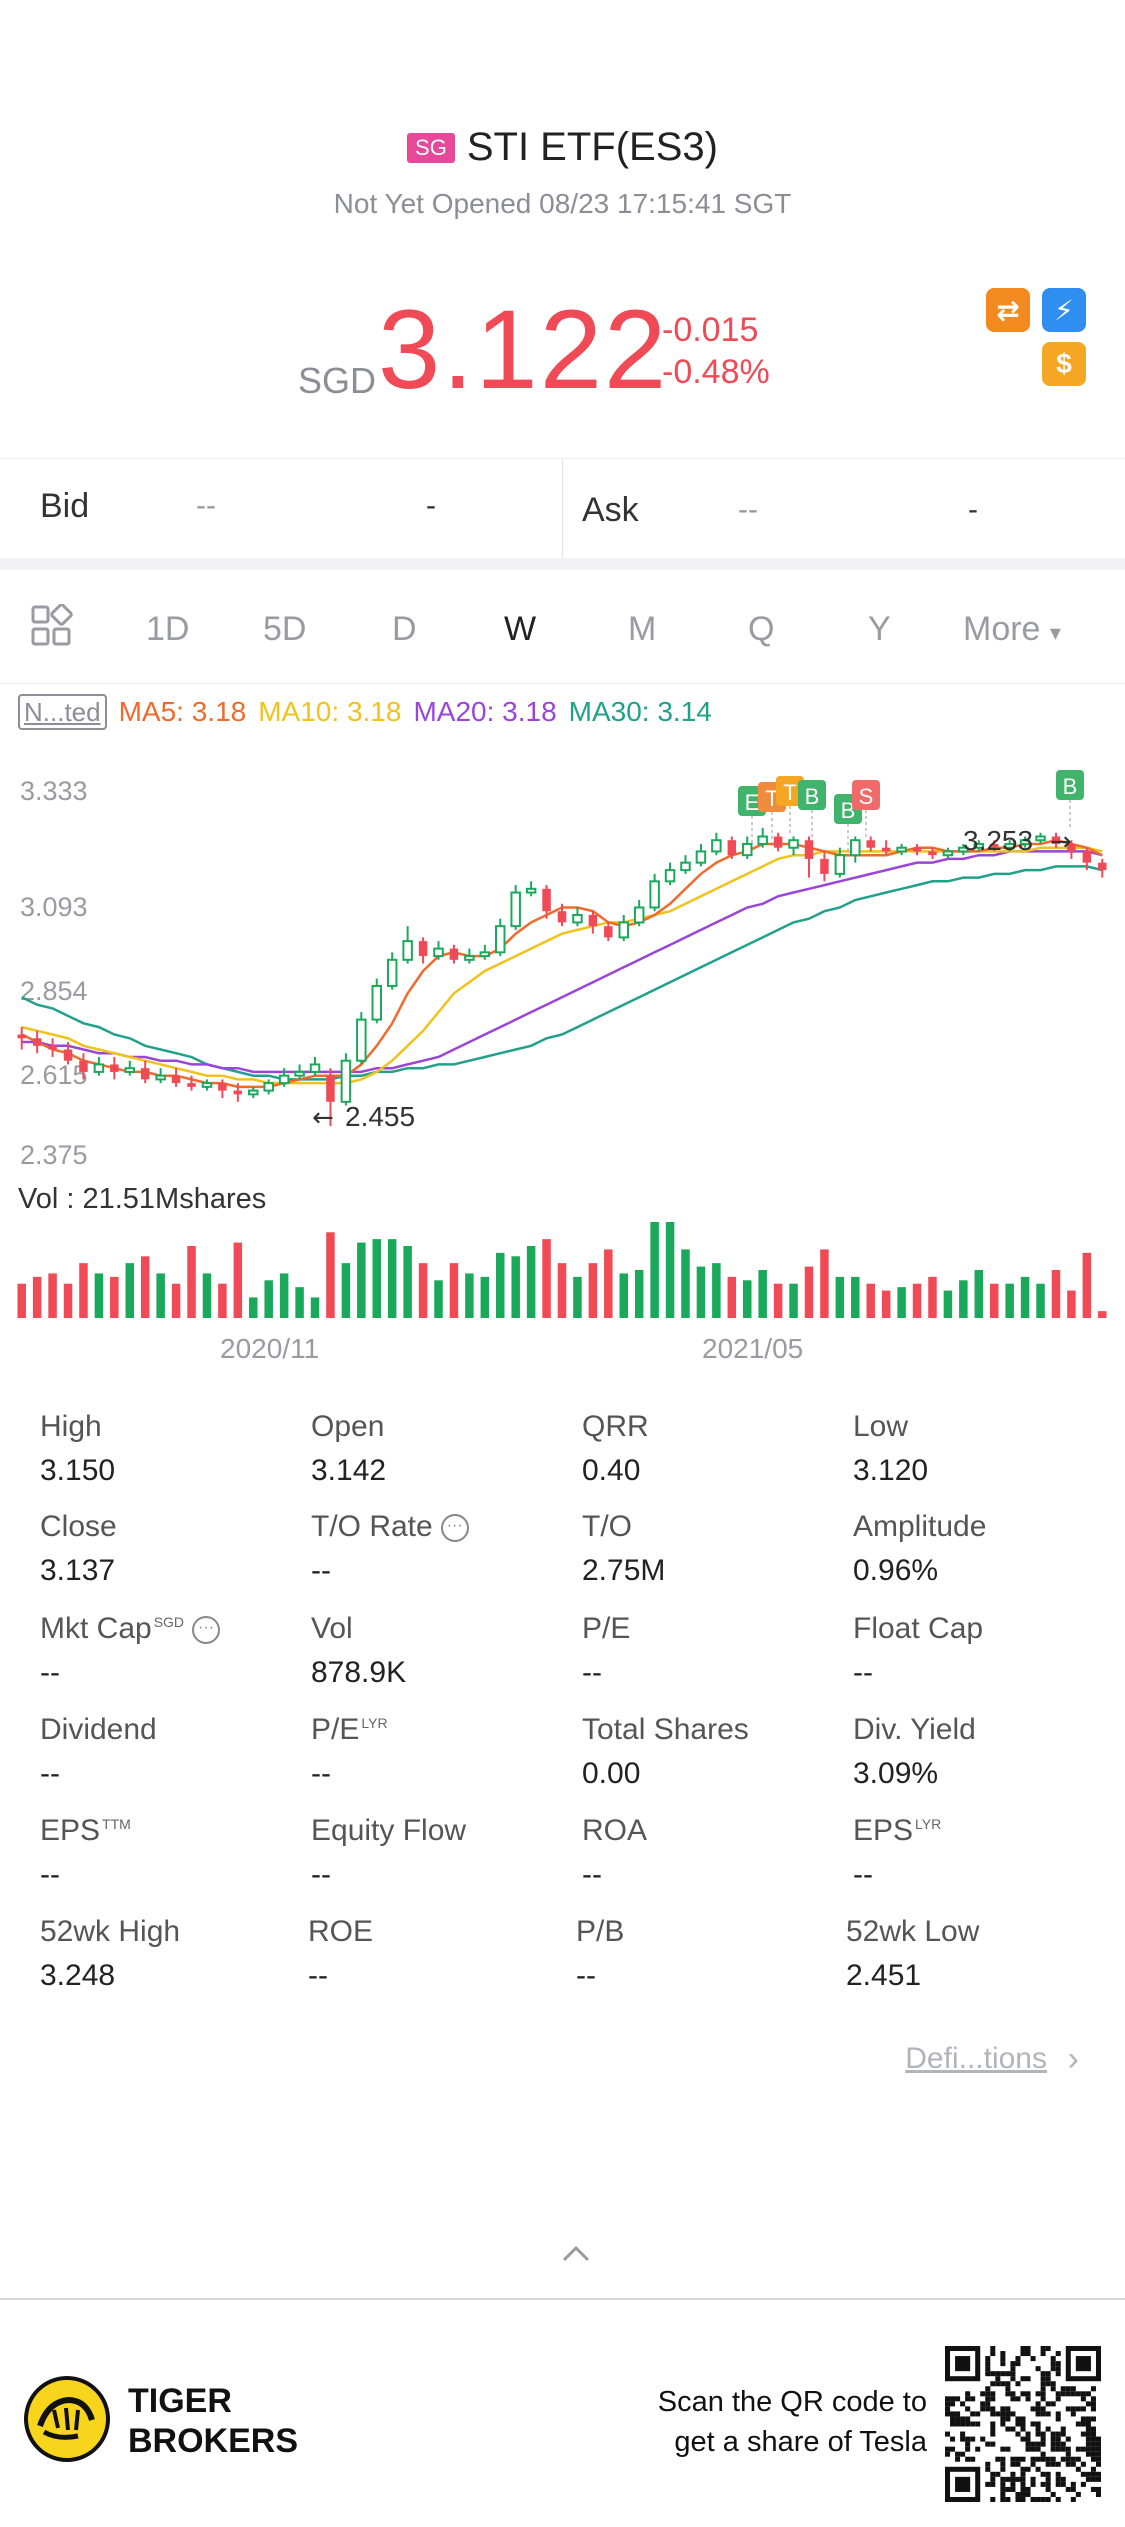 The width and height of the screenshot is (1125, 2527). Describe the element at coordinates (890, 1449) in the screenshot. I see `stat-cell: Low 3.120` at that location.